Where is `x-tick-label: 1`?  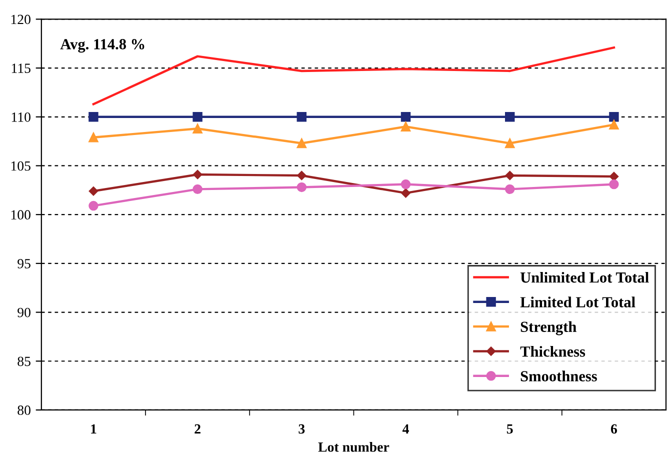 x-tick-label: 1 is located at coordinates (93, 429).